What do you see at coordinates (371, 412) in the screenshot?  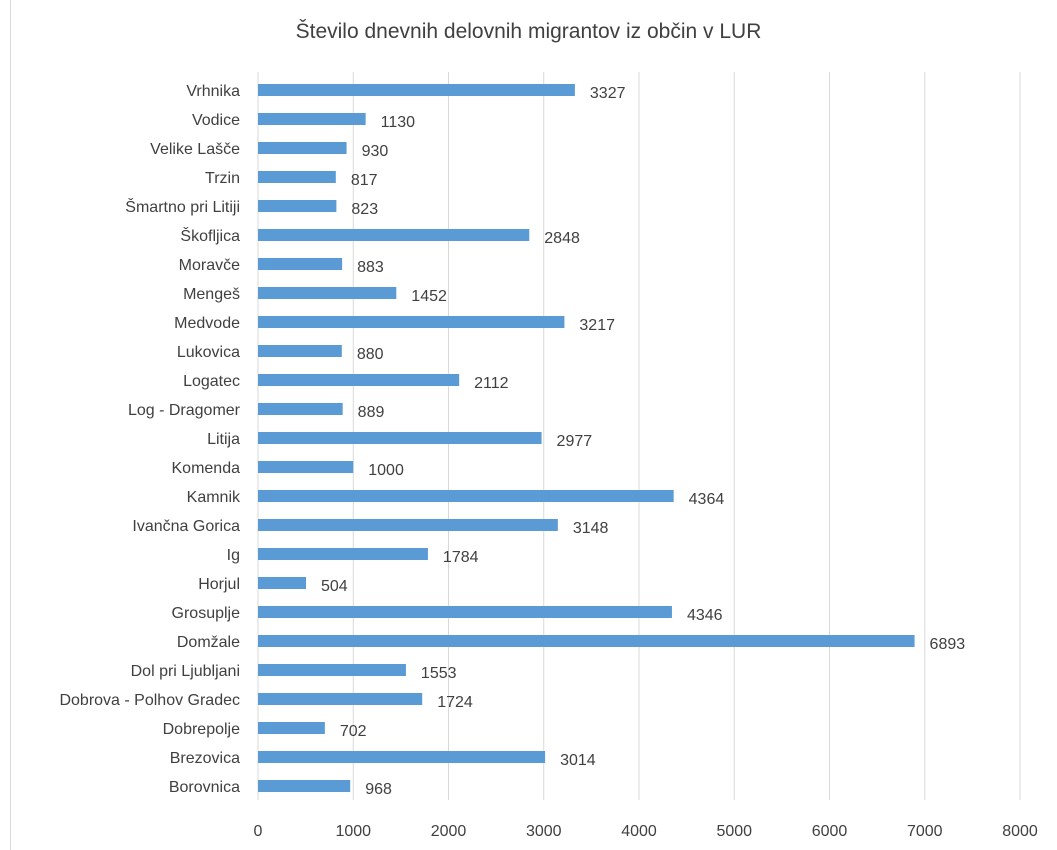 I see `data-label: 889` at bounding box center [371, 412].